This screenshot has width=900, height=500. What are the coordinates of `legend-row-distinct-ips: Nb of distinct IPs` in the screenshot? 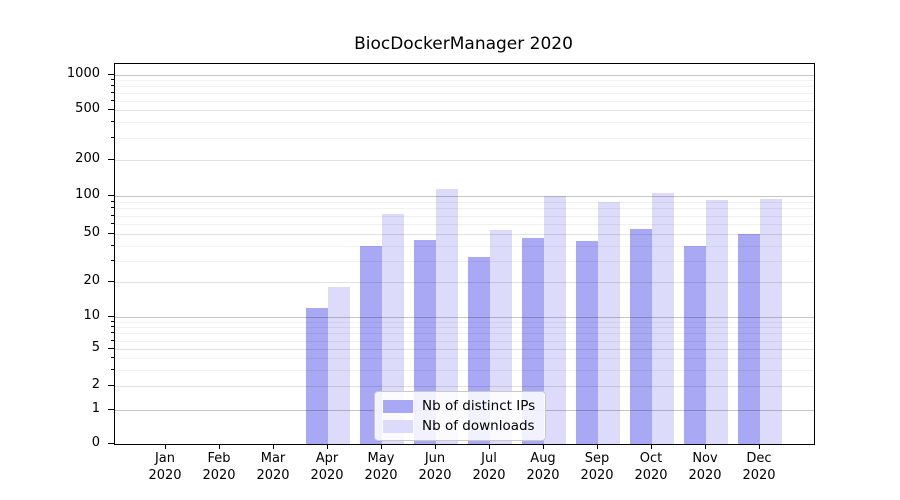 It's located at (459, 406).